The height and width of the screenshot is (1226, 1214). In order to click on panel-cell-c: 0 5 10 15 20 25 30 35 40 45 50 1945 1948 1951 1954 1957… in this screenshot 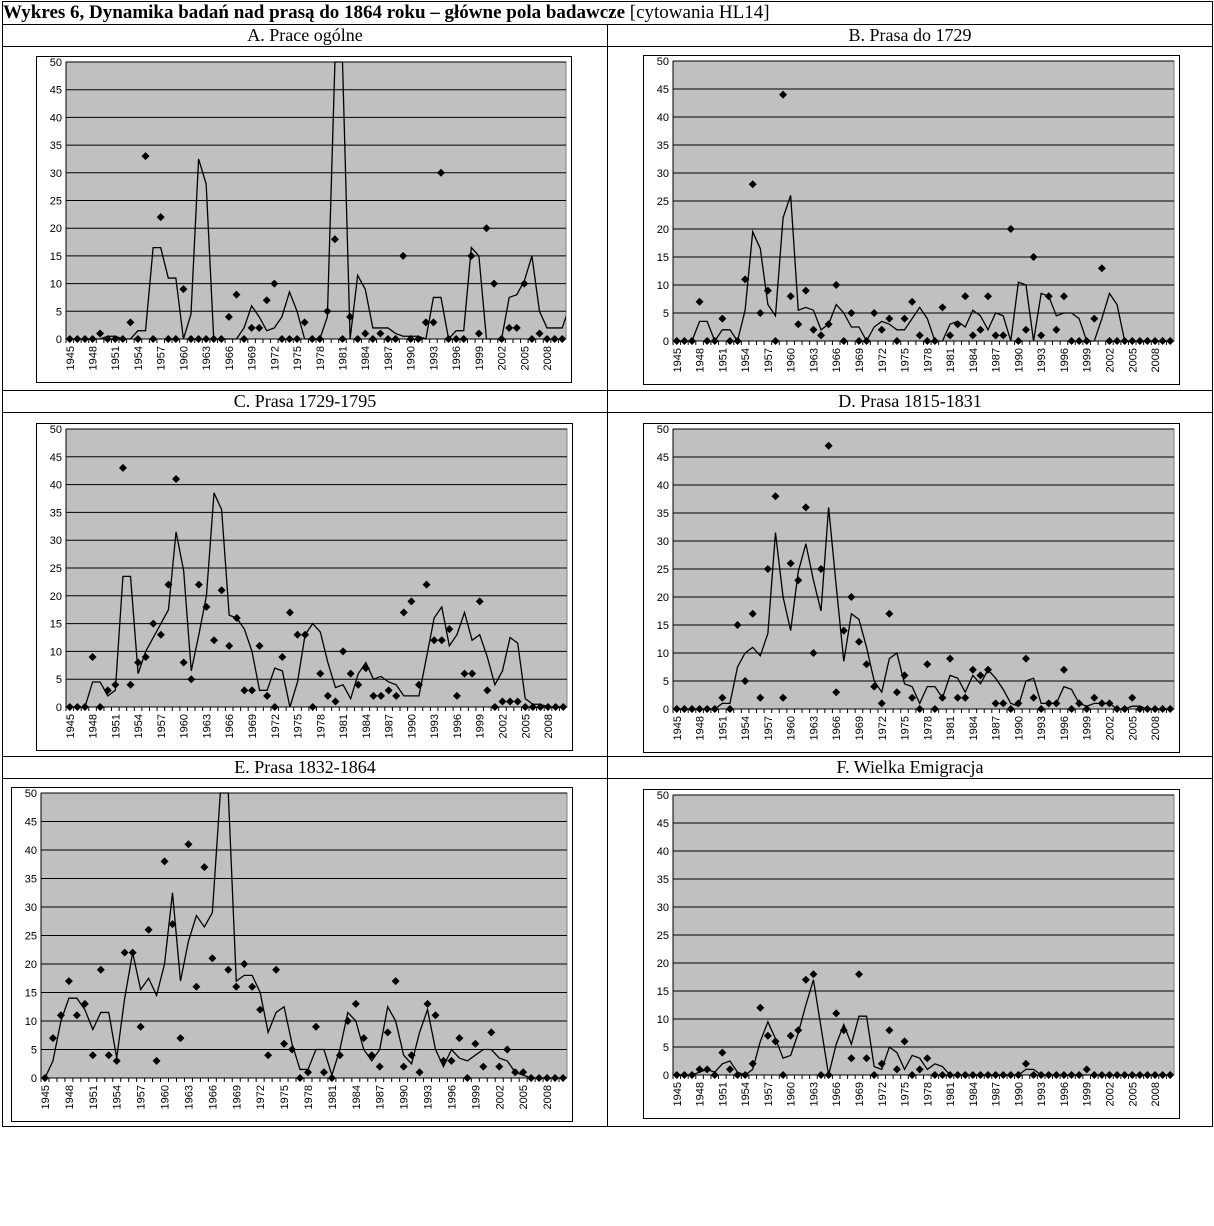, I will do `click(305, 584)`.